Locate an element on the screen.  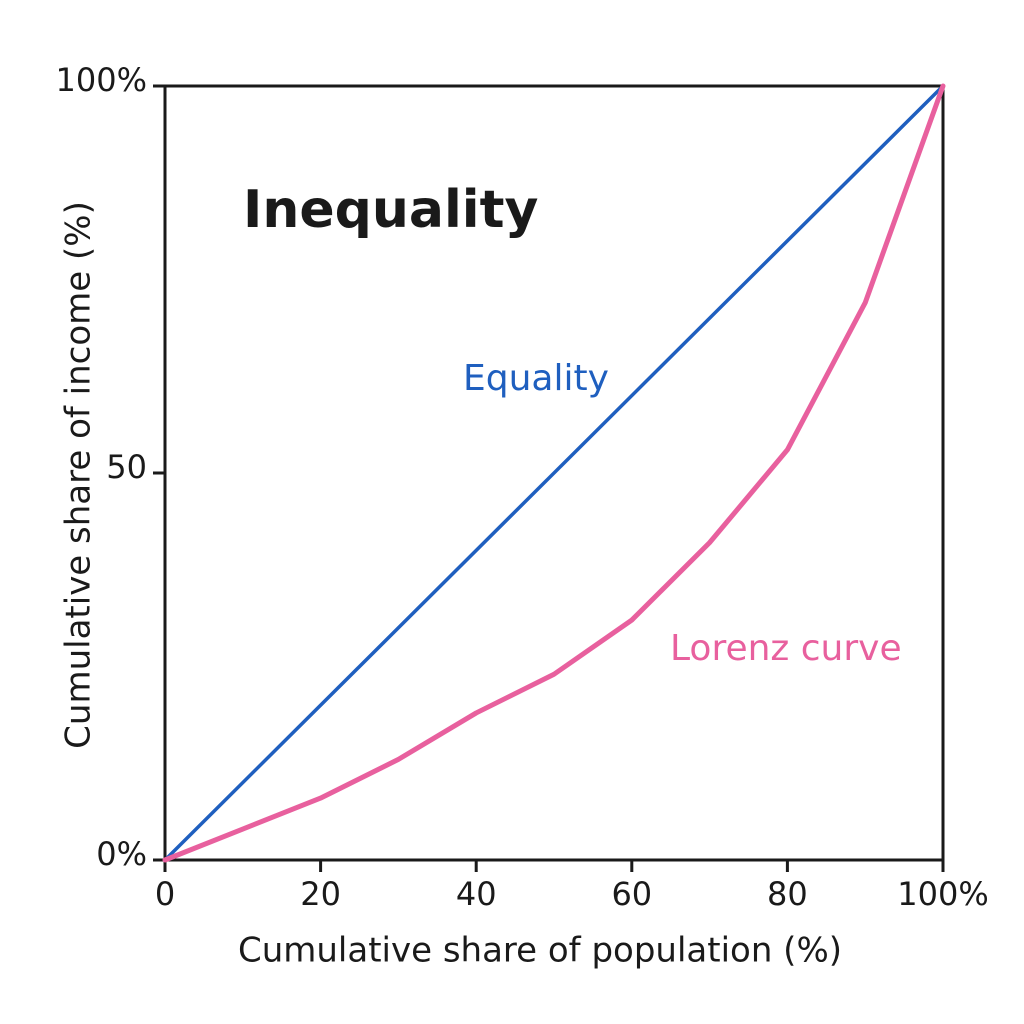
y-tick-label: 100% is located at coordinates (101, 80).